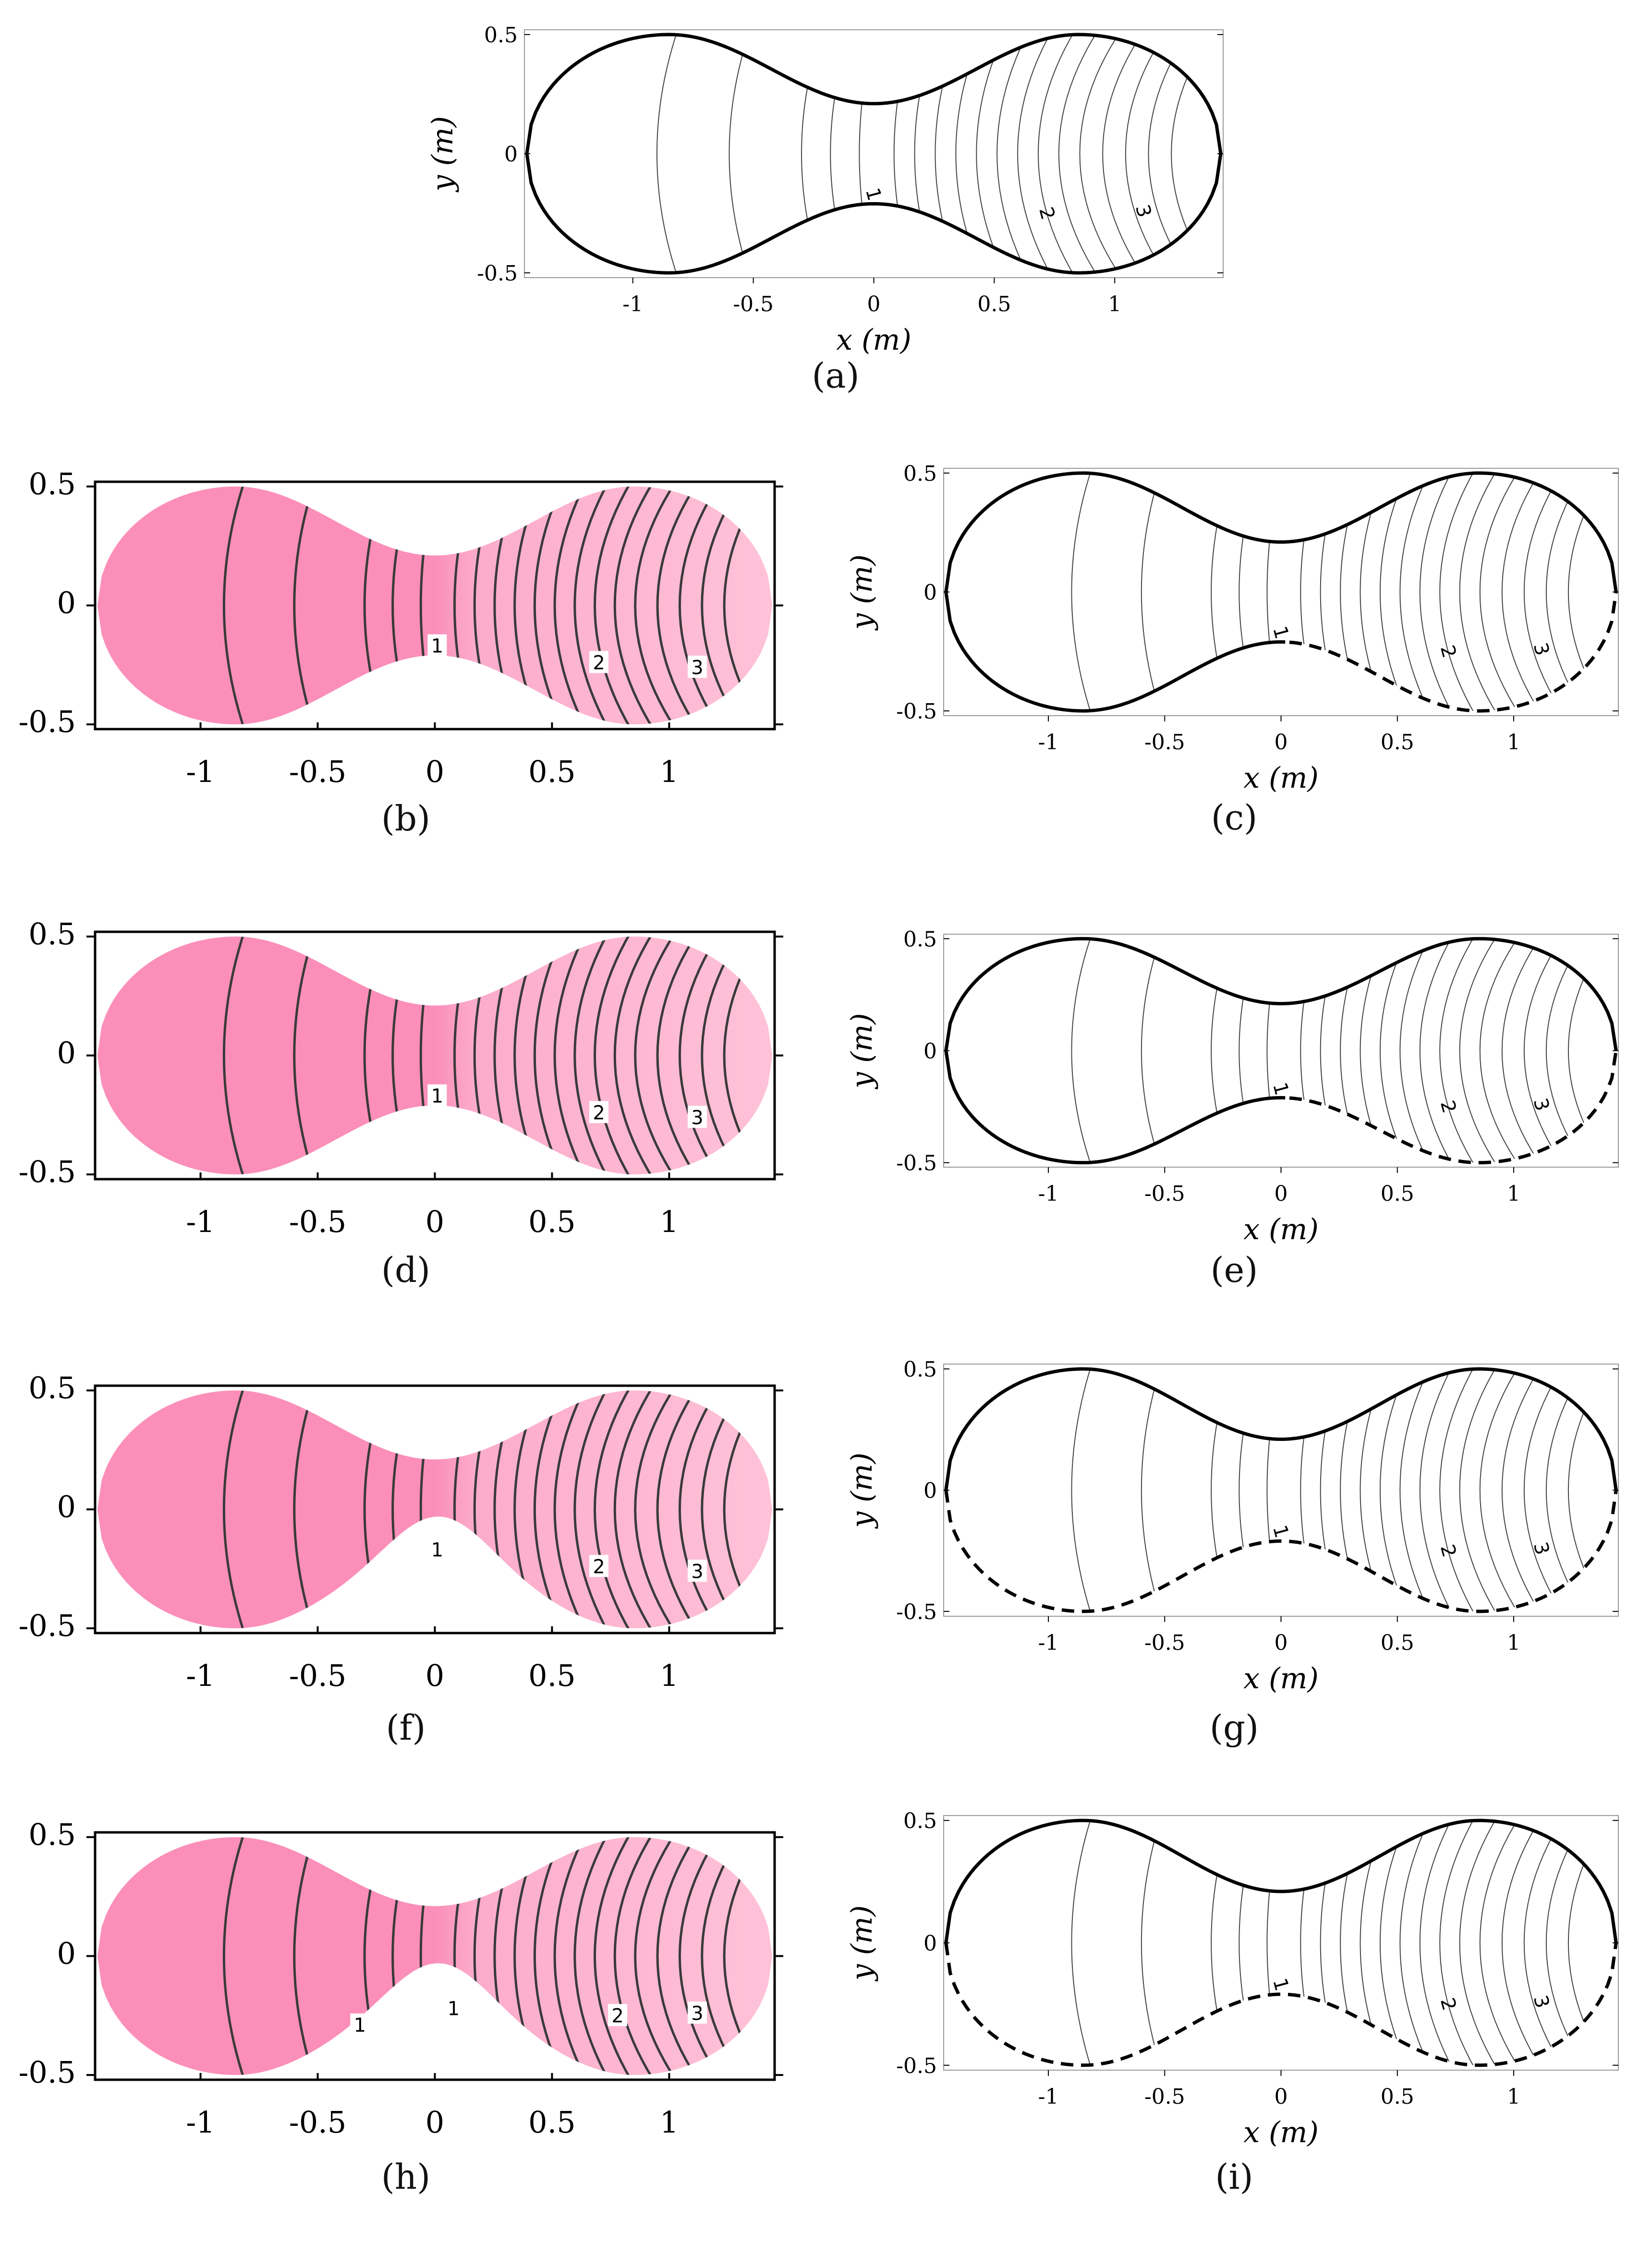 The width and height of the screenshot is (1652, 2244). I want to click on caption-f: (f), so click(406, 1727).